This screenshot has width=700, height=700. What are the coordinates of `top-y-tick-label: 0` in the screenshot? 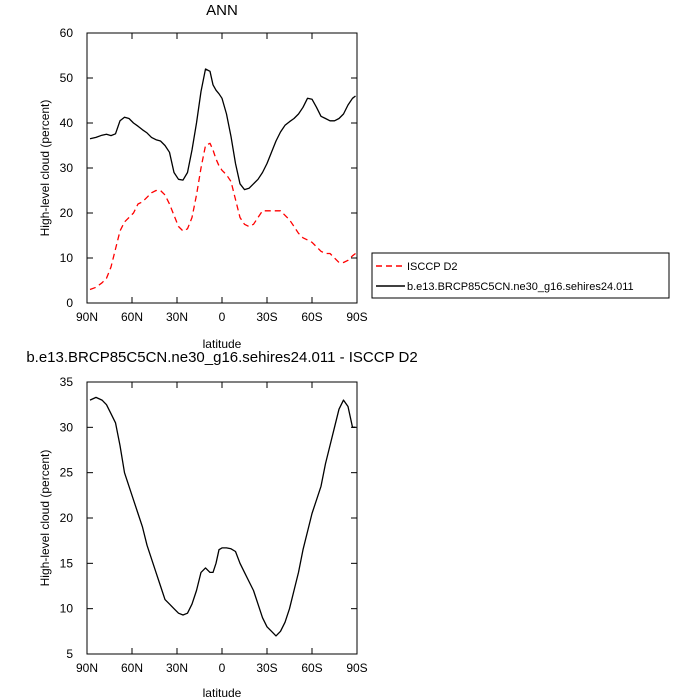 It's located at (69, 303).